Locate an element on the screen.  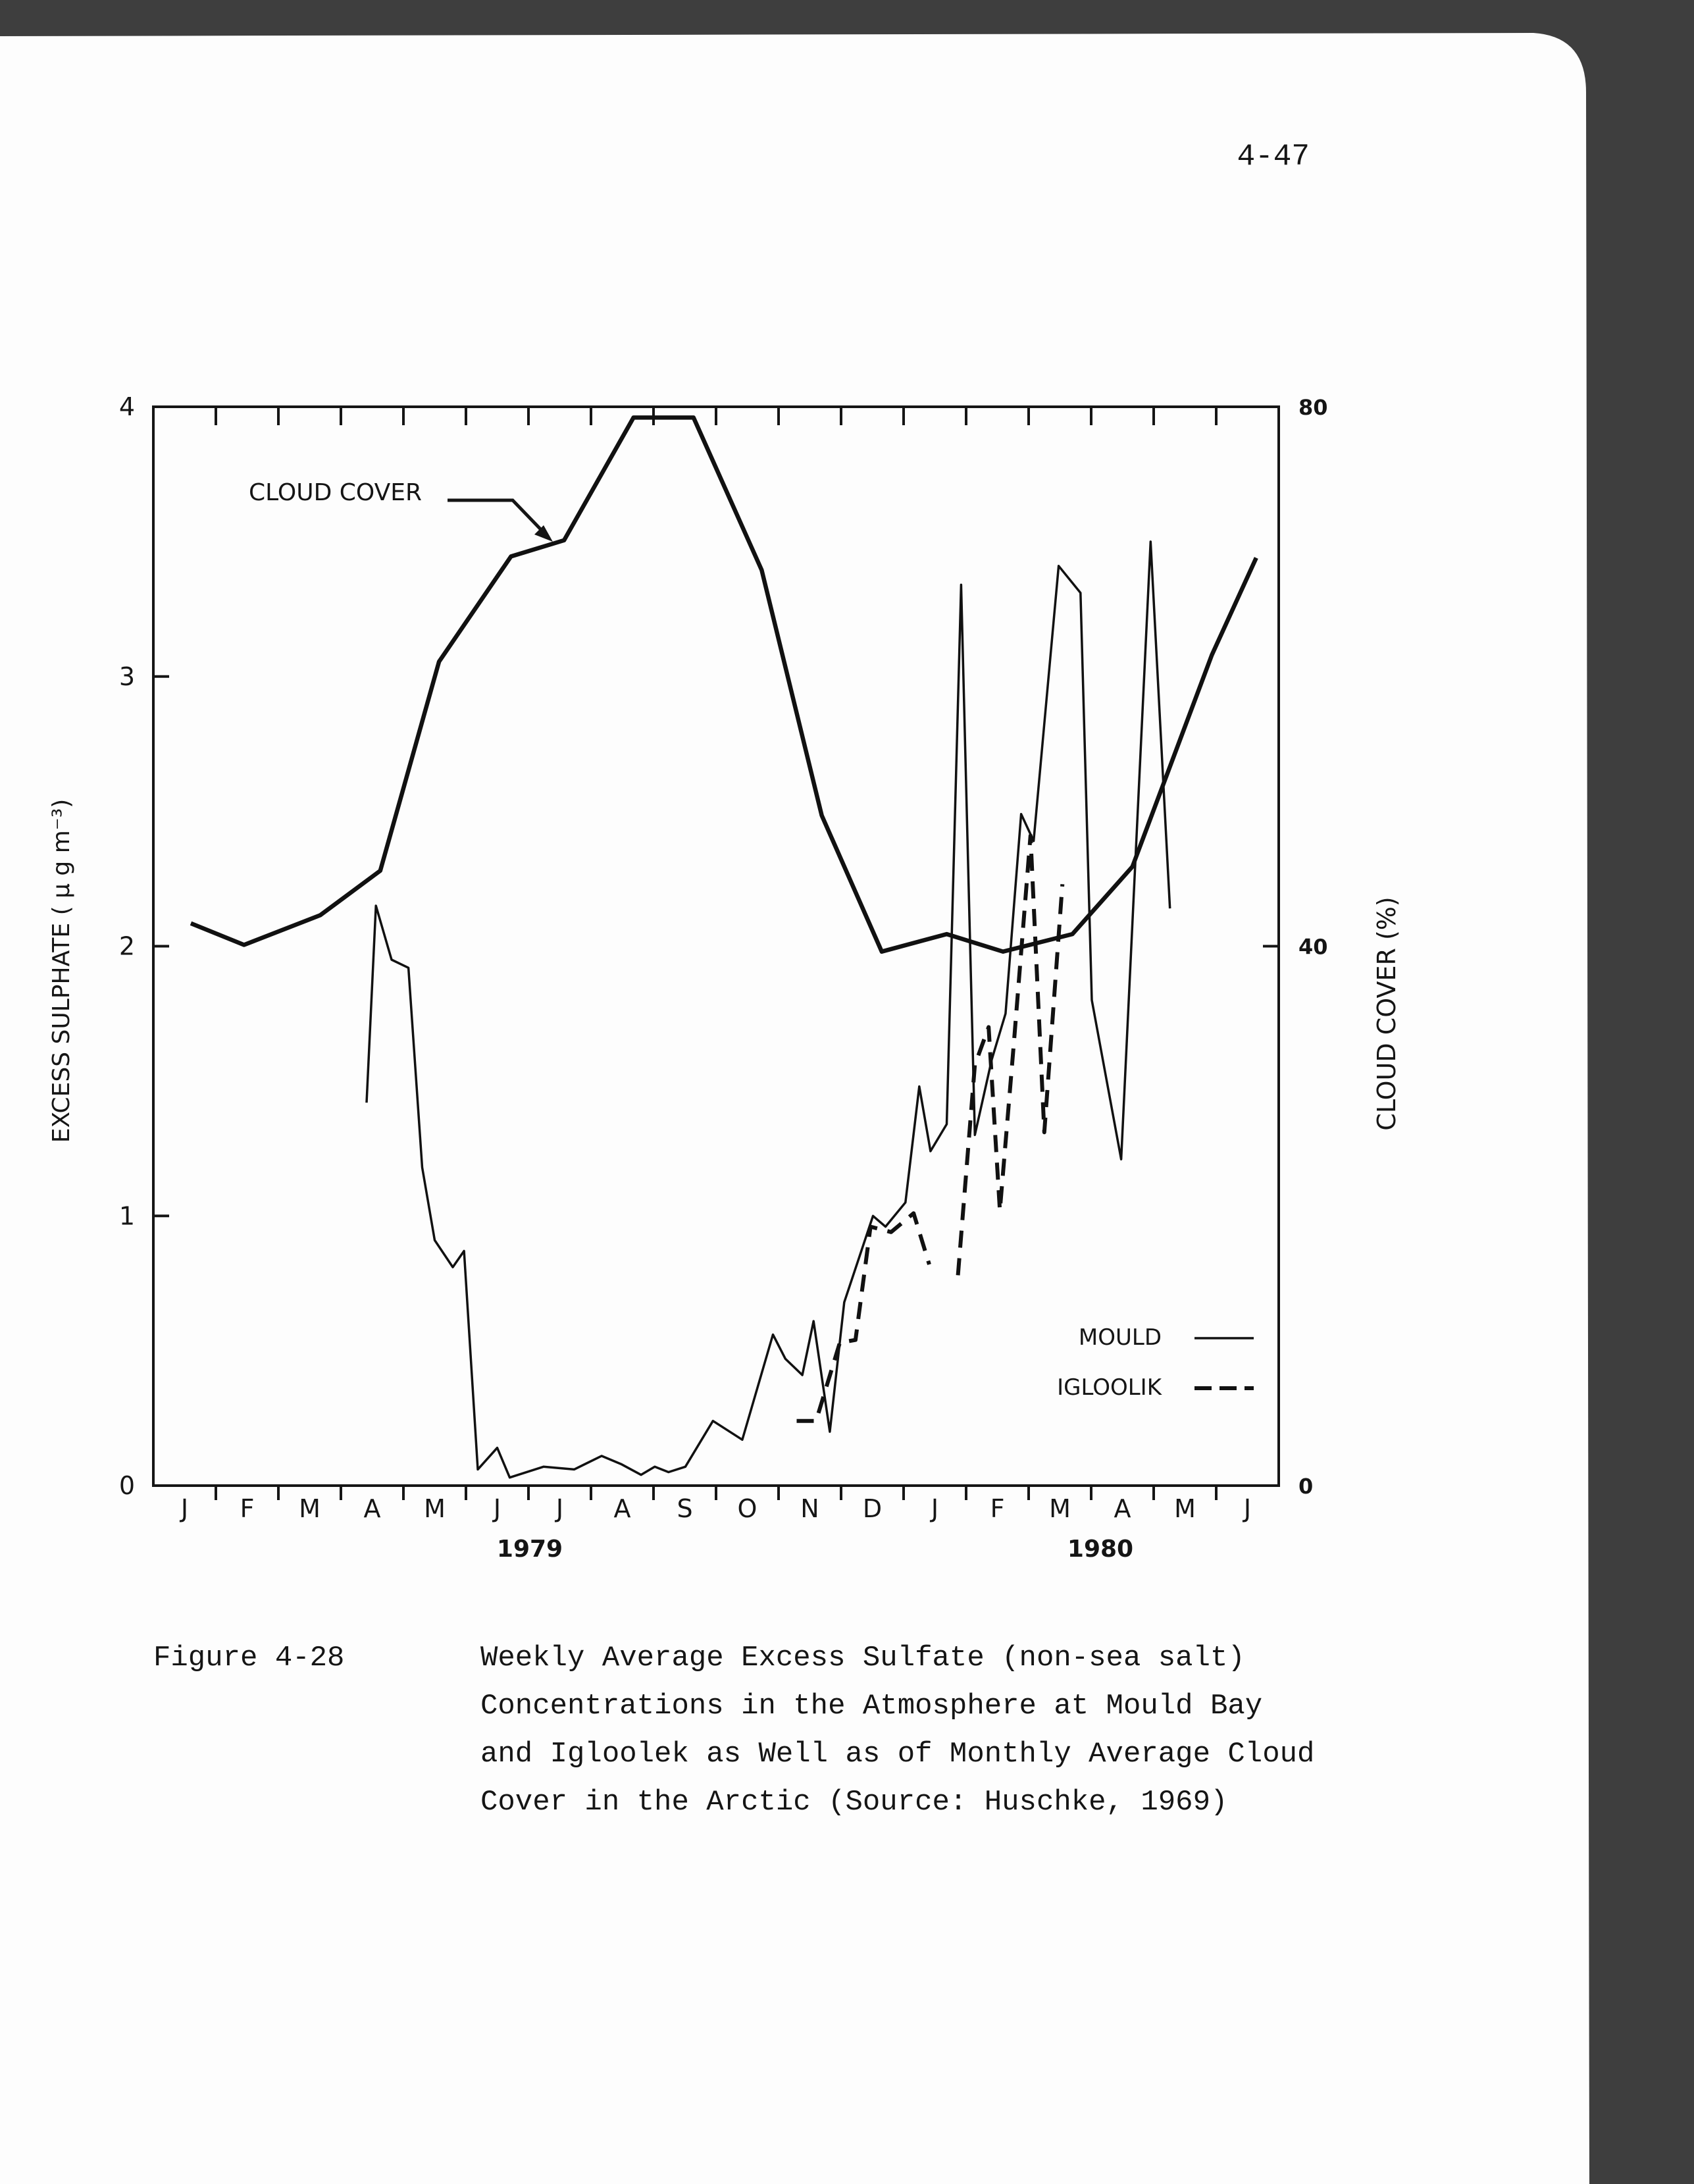
figure-label: Figure 4-28 is located at coordinates (248, 1658).